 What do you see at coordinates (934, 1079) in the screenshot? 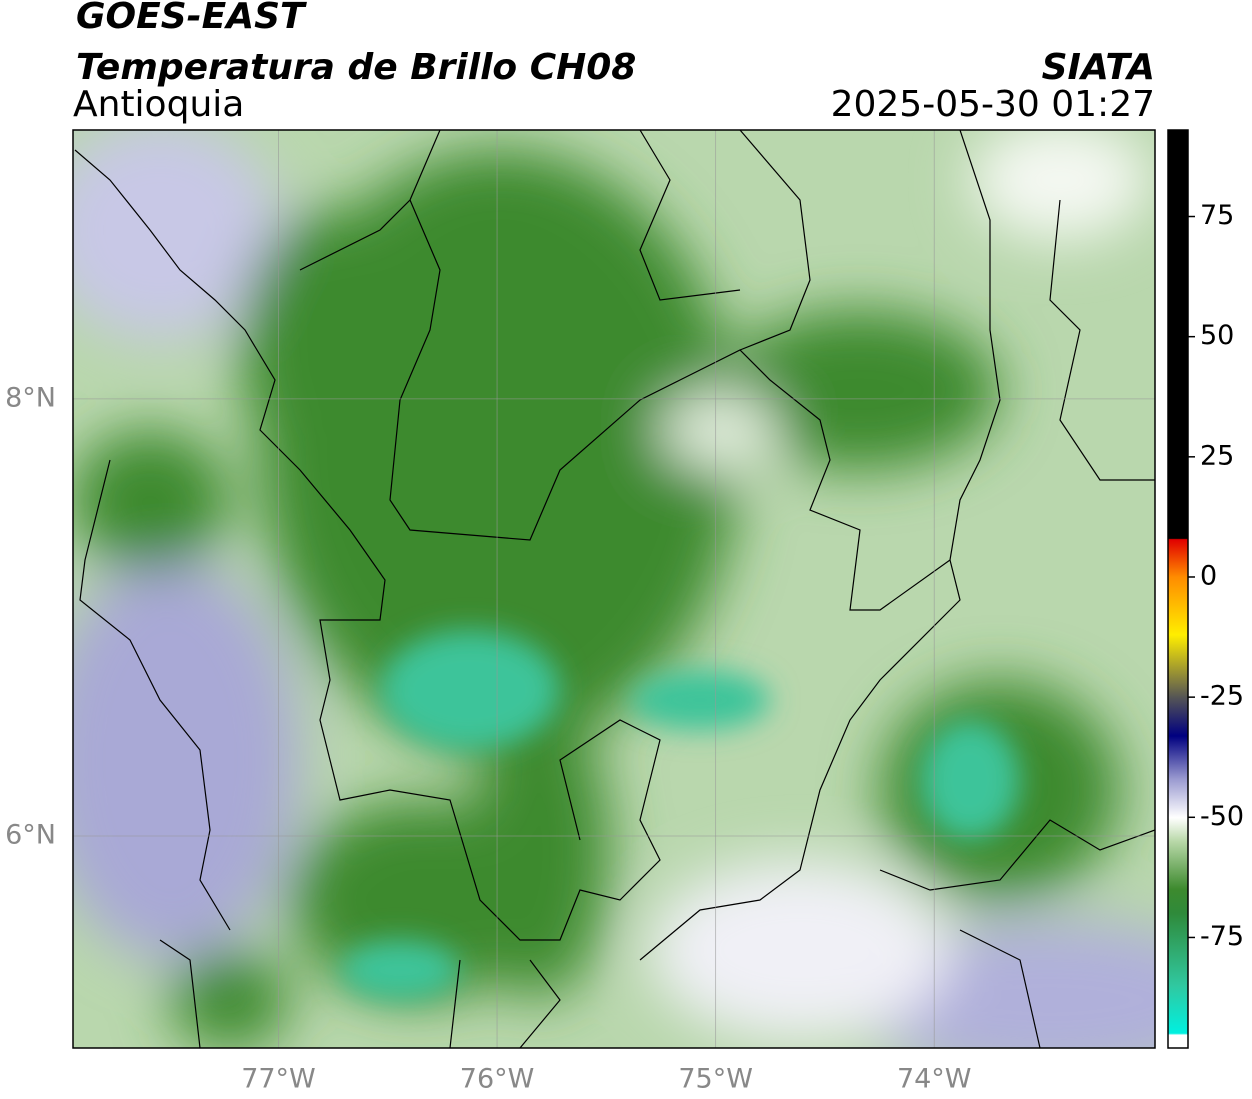
I see `x-tick-label: 74°W` at bounding box center [934, 1079].